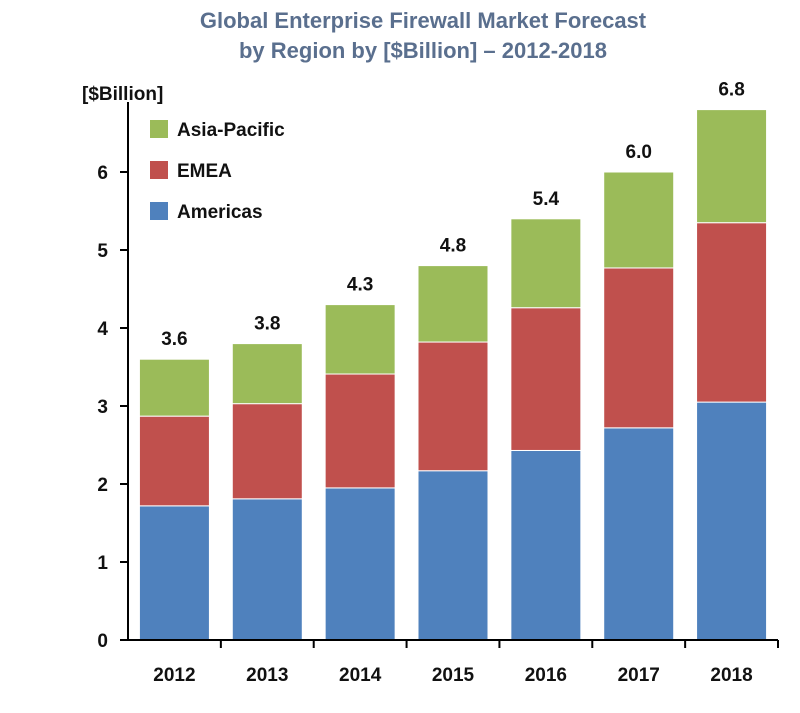  What do you see at coordinates (360, 564) in the screenshot?
I see `bar-americas-2014` at bounding box center [360, 564].